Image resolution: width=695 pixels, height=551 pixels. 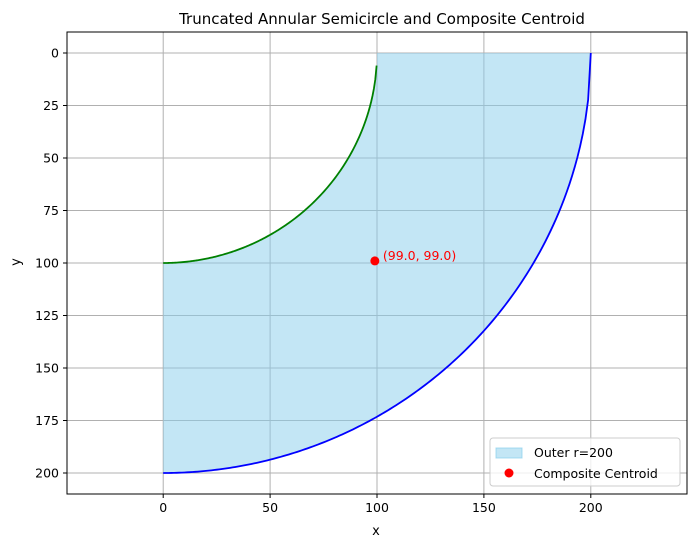 What do you see at coordinates (55, 53) in the screenshot?
I see `y-tick-label-0: 0` at bounding box center [55, 53].